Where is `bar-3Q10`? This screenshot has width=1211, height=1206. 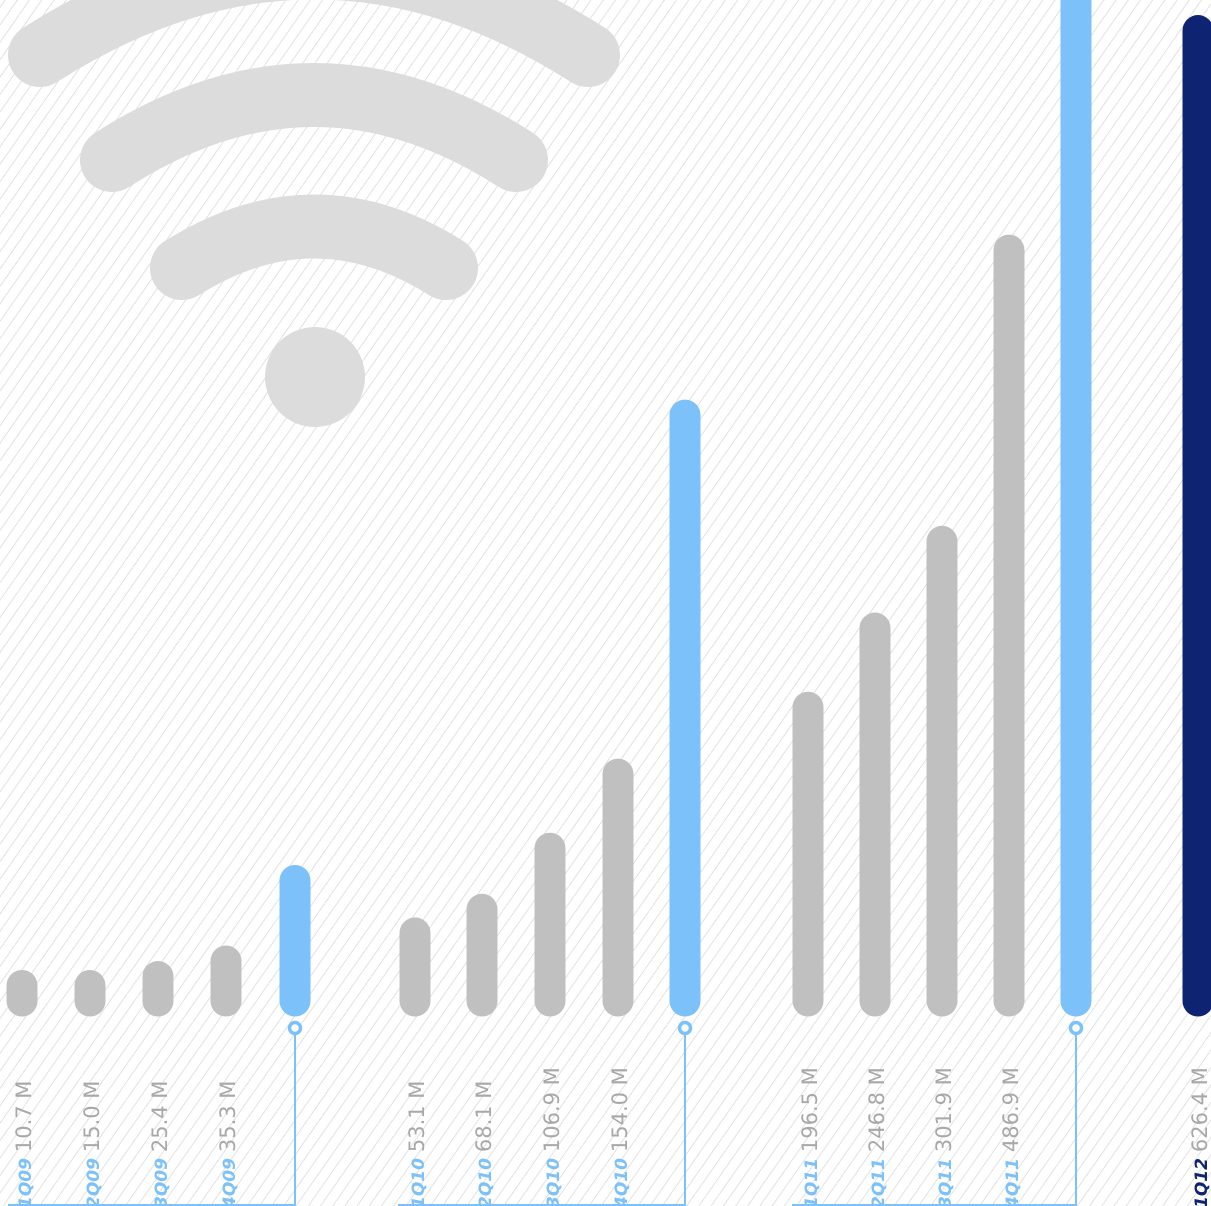
bar-3Q10 is located at coordinates (550, 924).